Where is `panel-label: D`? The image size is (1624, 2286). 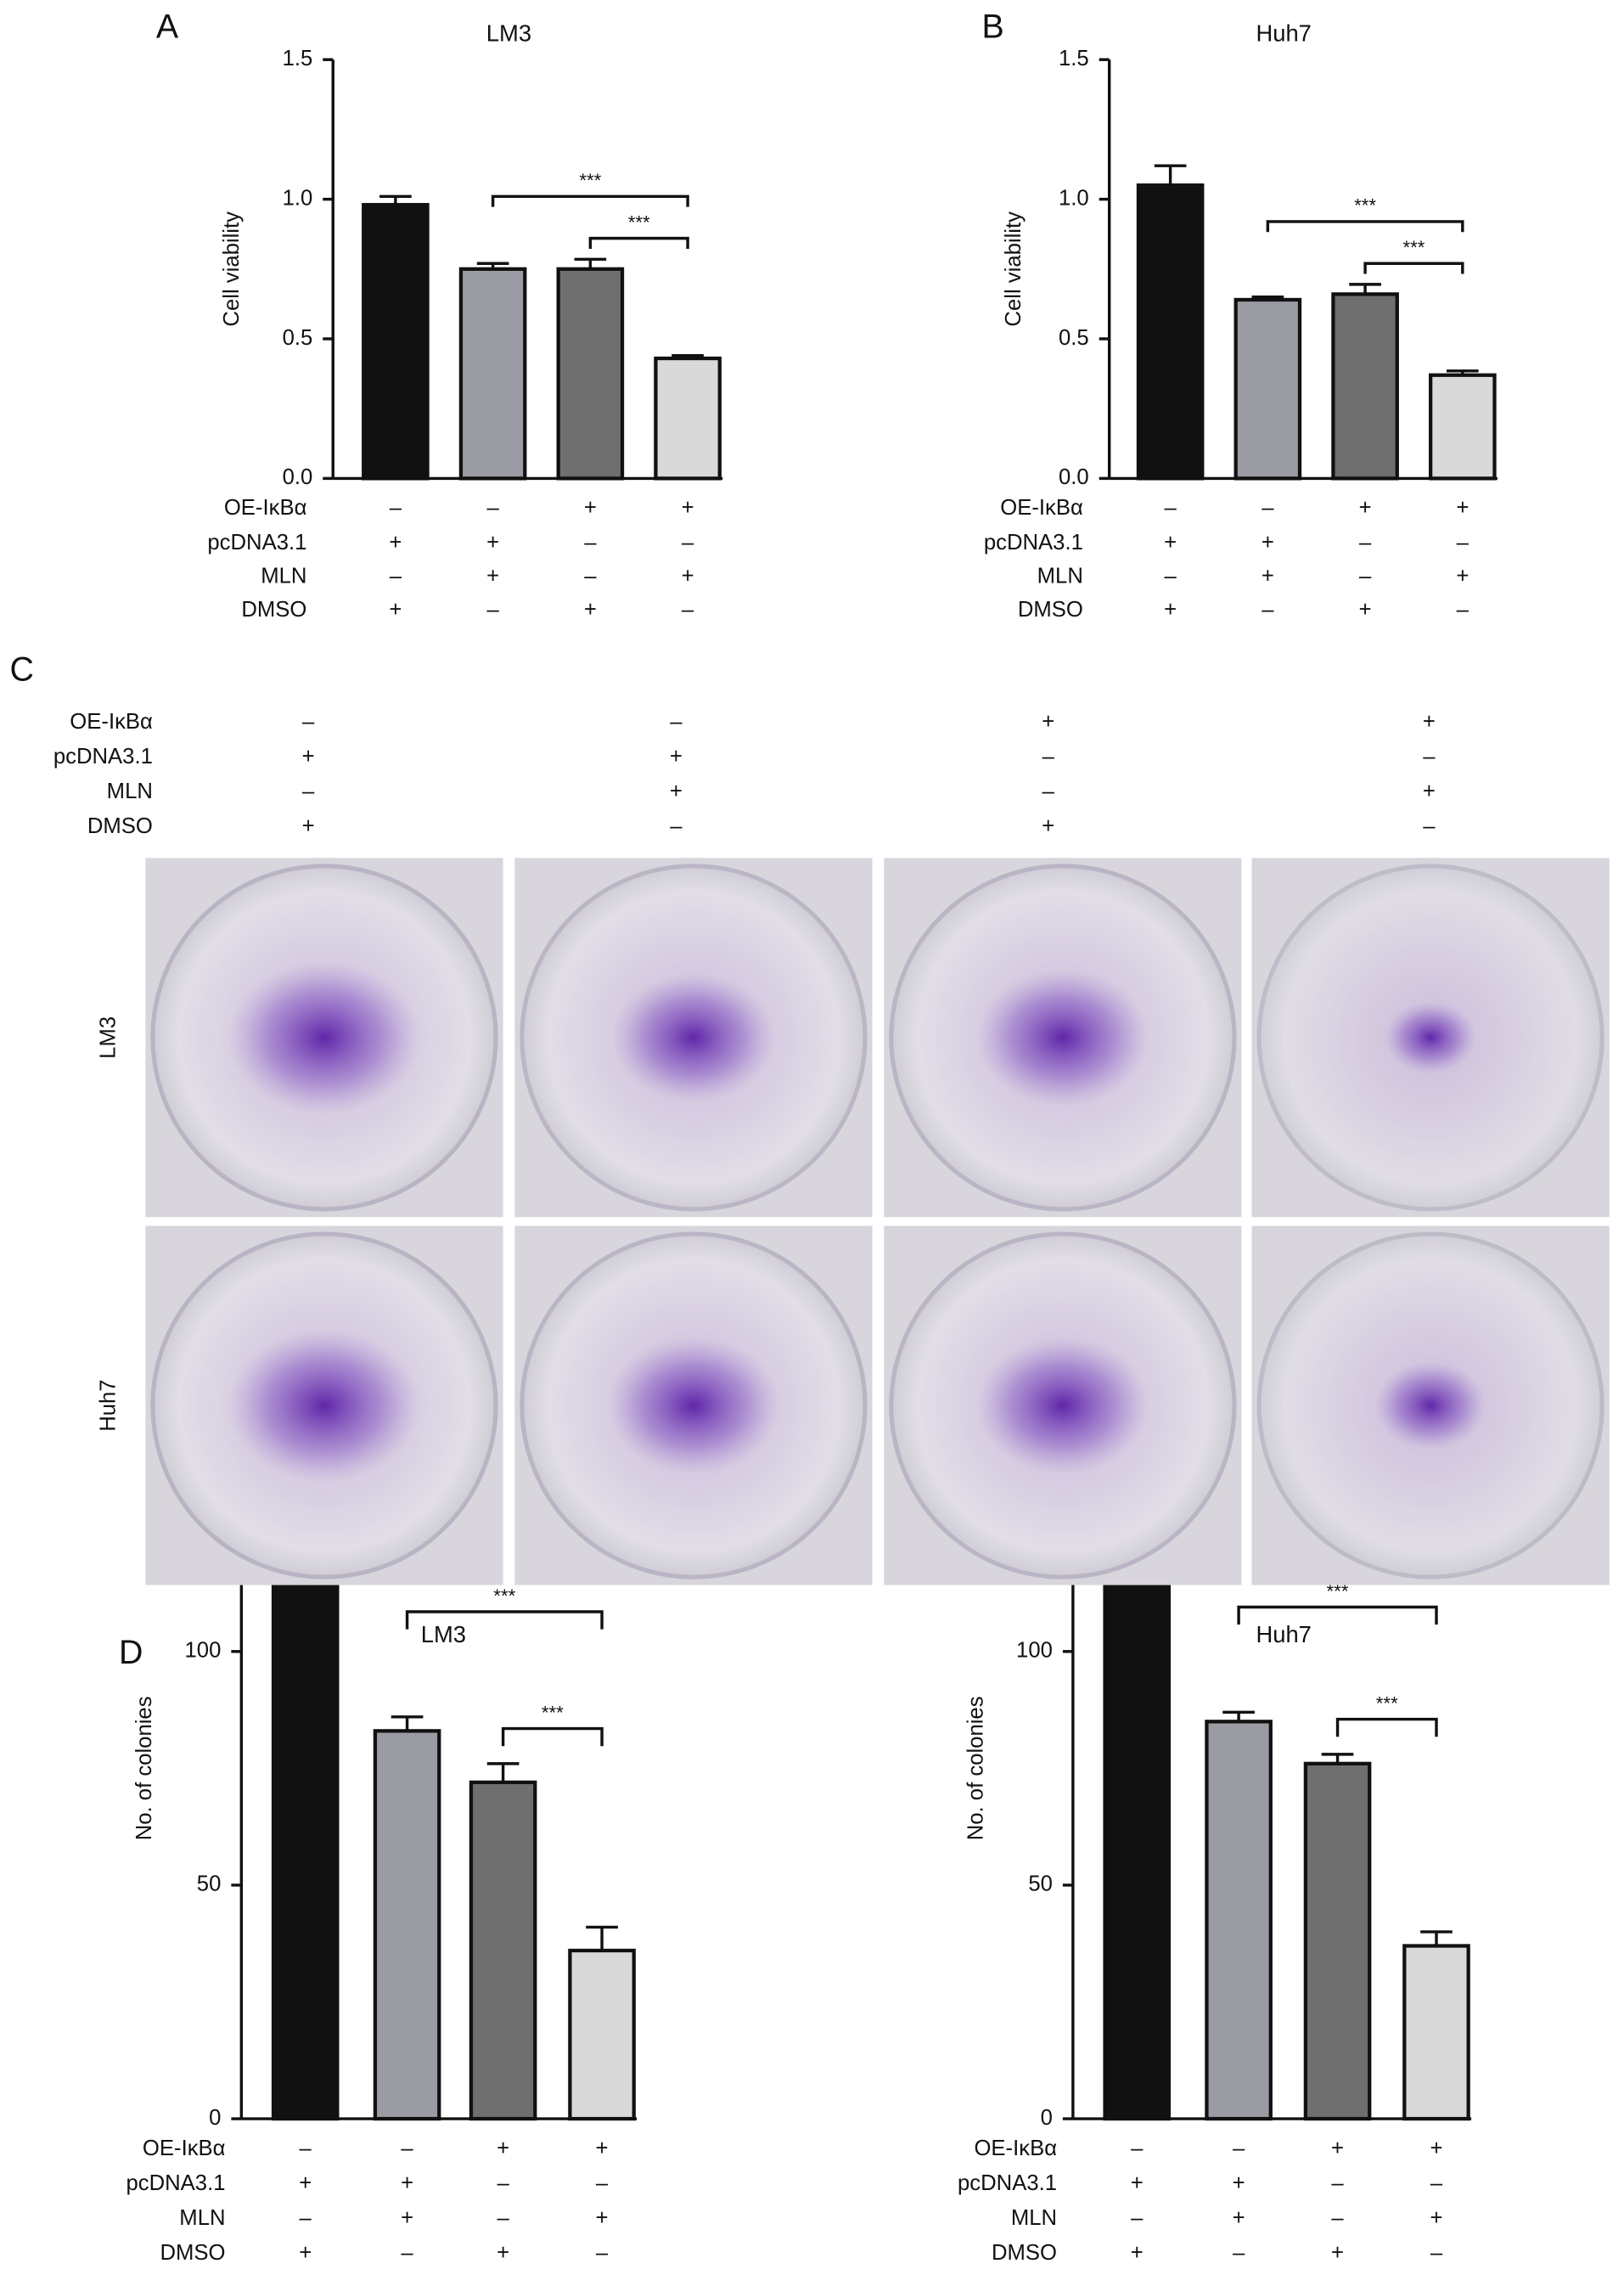
panel-label: D is located at coordinates (131, 1652).